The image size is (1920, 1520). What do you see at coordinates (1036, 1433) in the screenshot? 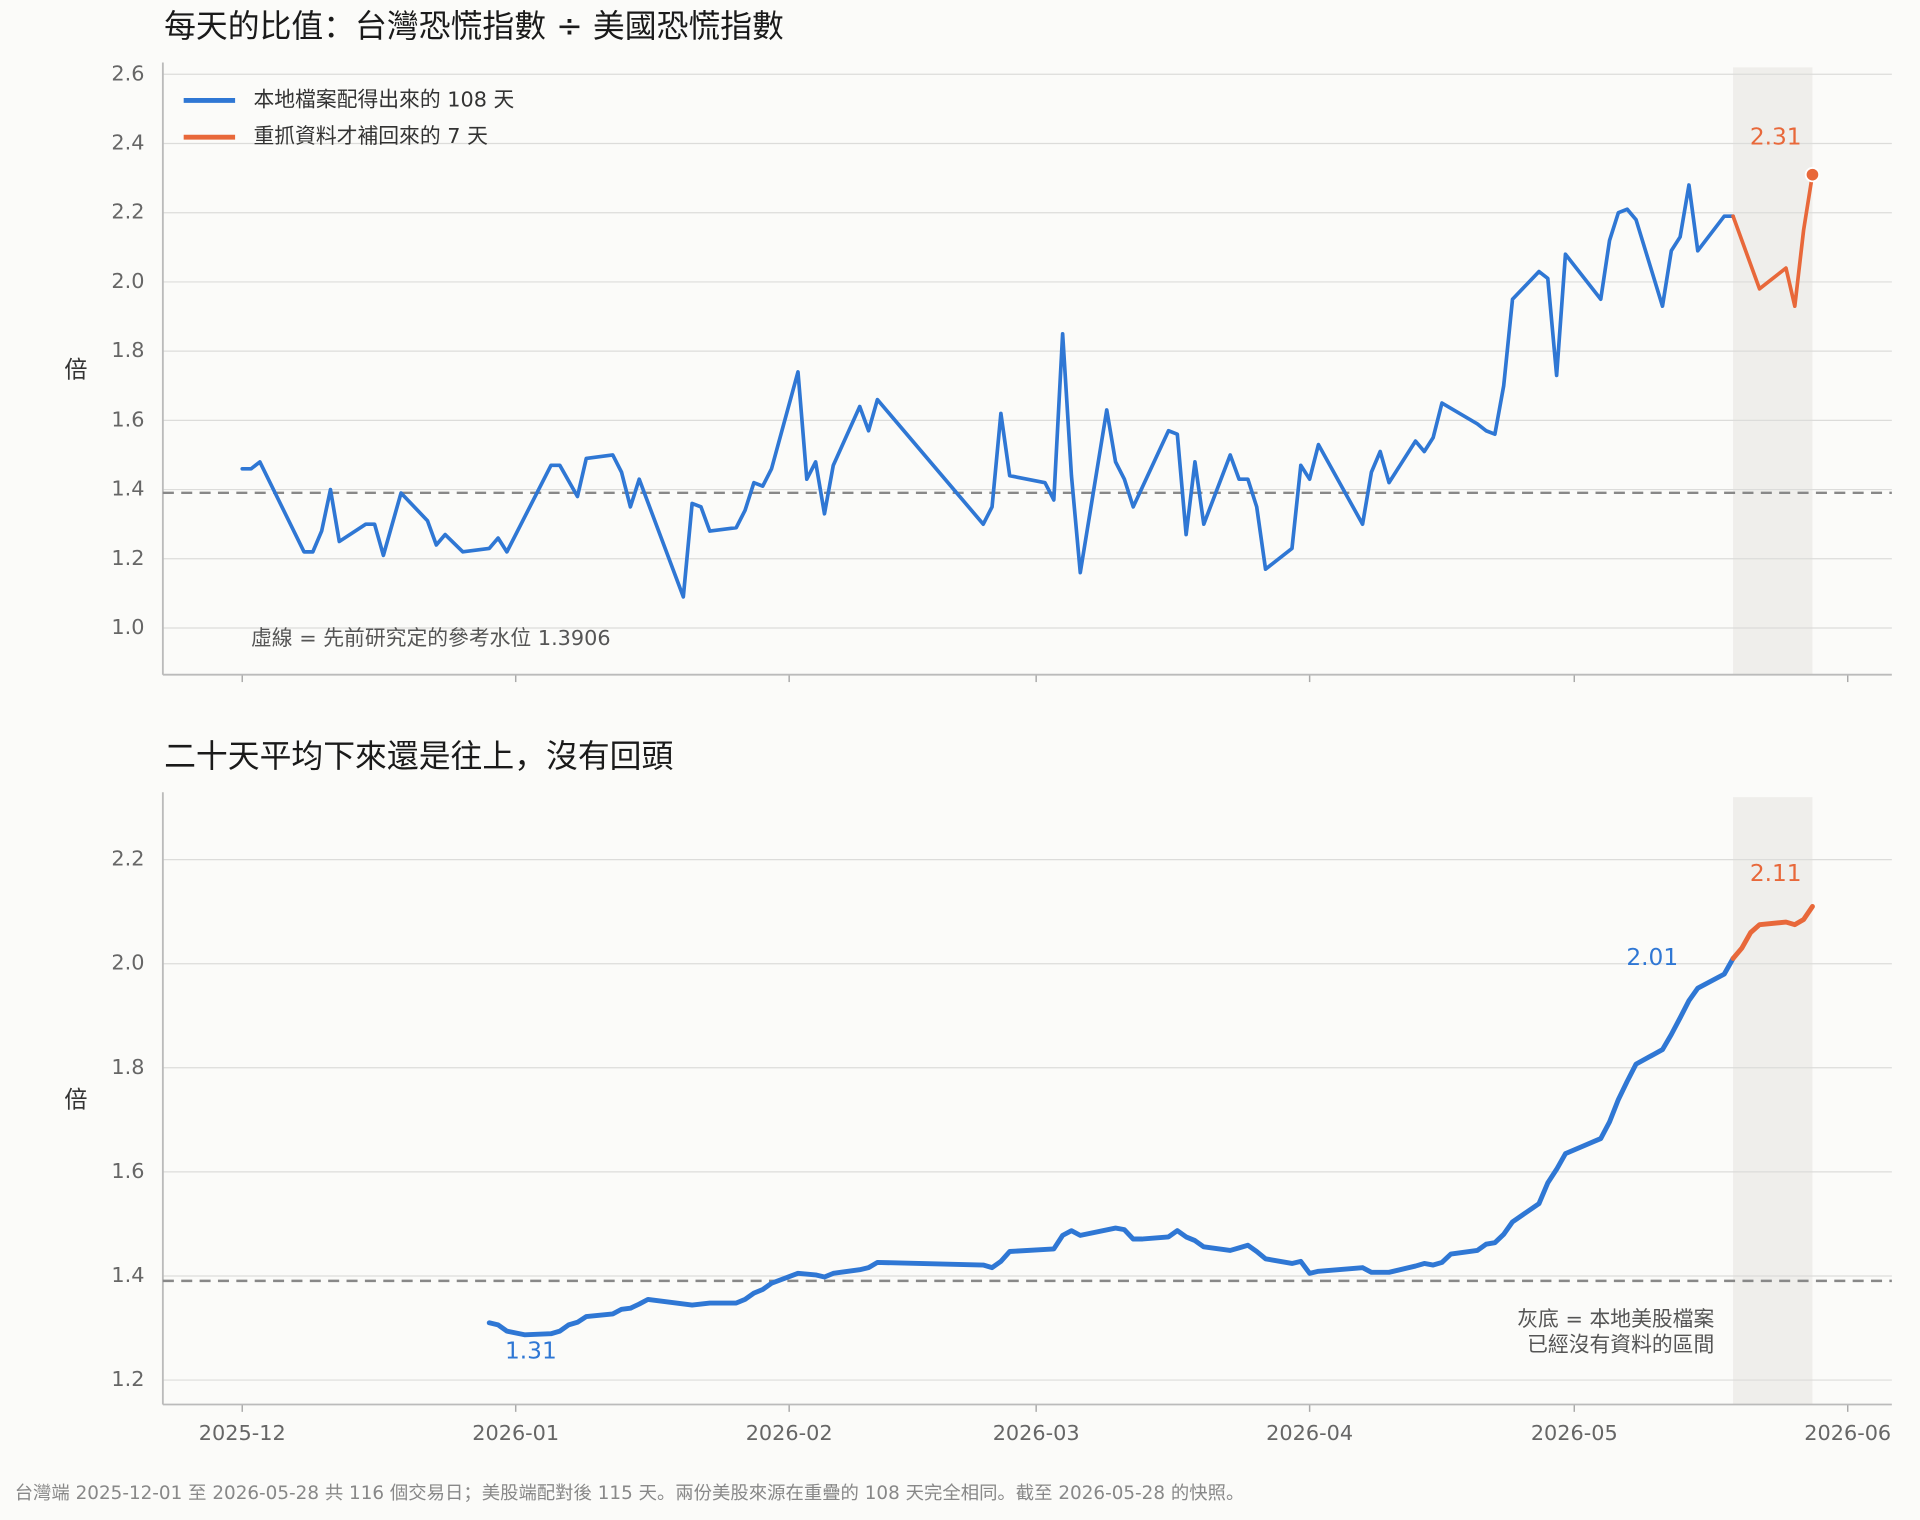
I see `x-tick-label: 2026-03` at bounding box center [1036, 1433].